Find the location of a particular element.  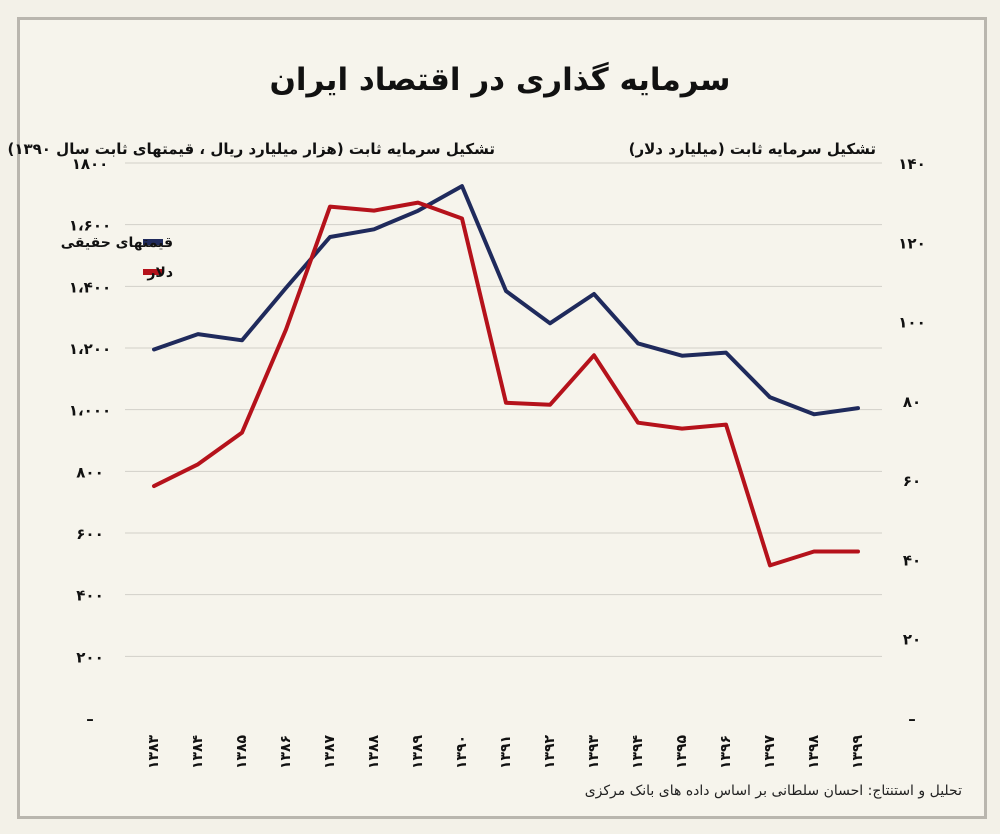

left-axis-tick-label: ۸۰۰ is located at coordinates (89, 472).